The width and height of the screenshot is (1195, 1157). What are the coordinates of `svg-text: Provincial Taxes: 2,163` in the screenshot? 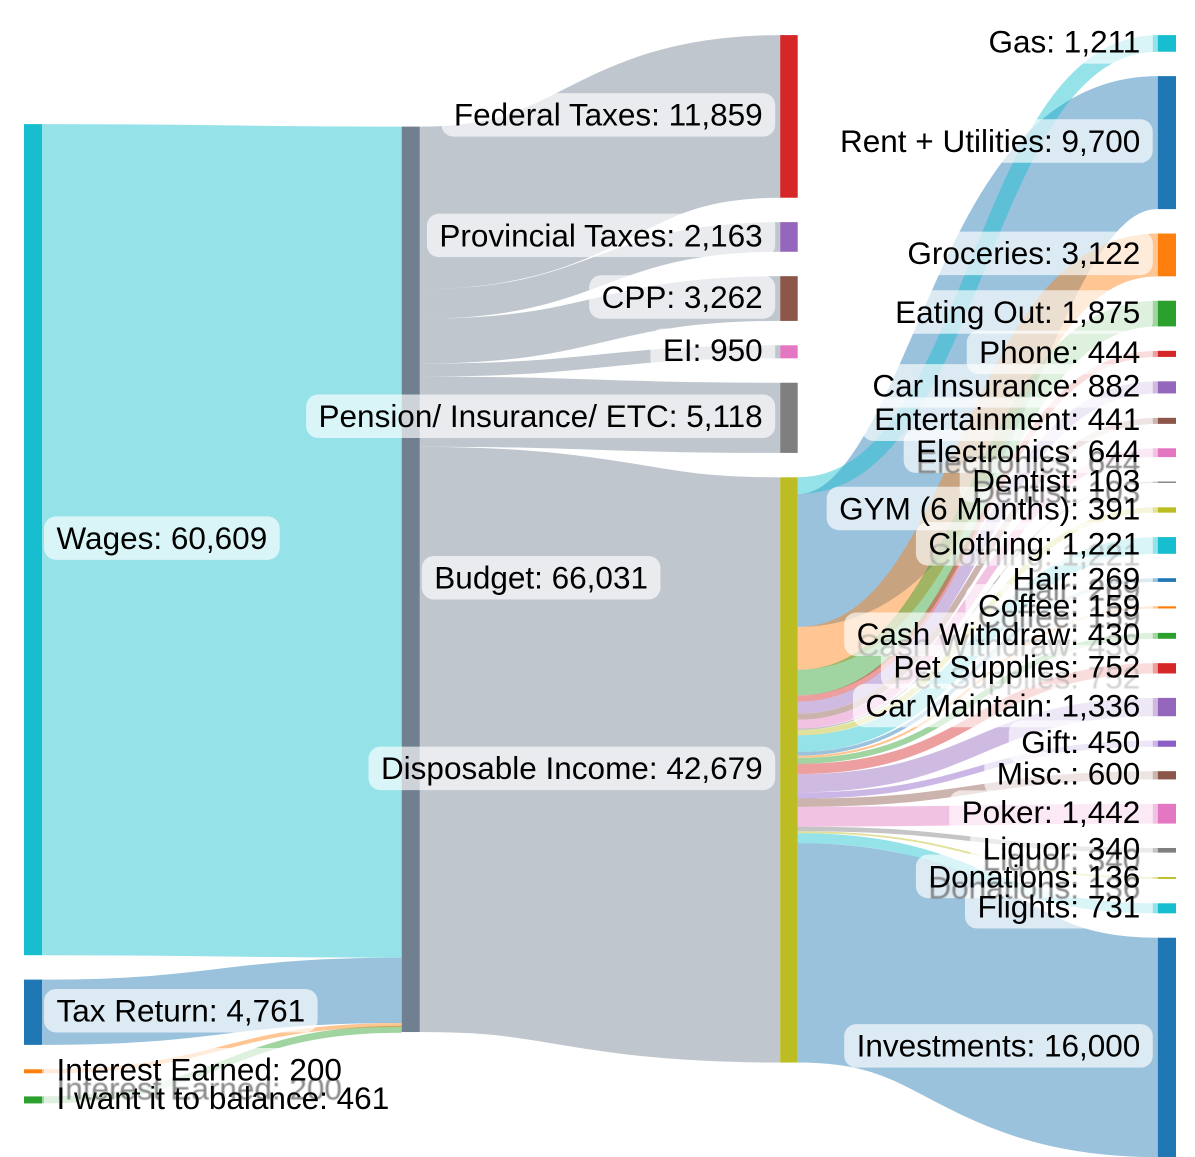 It's located at (600, 235).